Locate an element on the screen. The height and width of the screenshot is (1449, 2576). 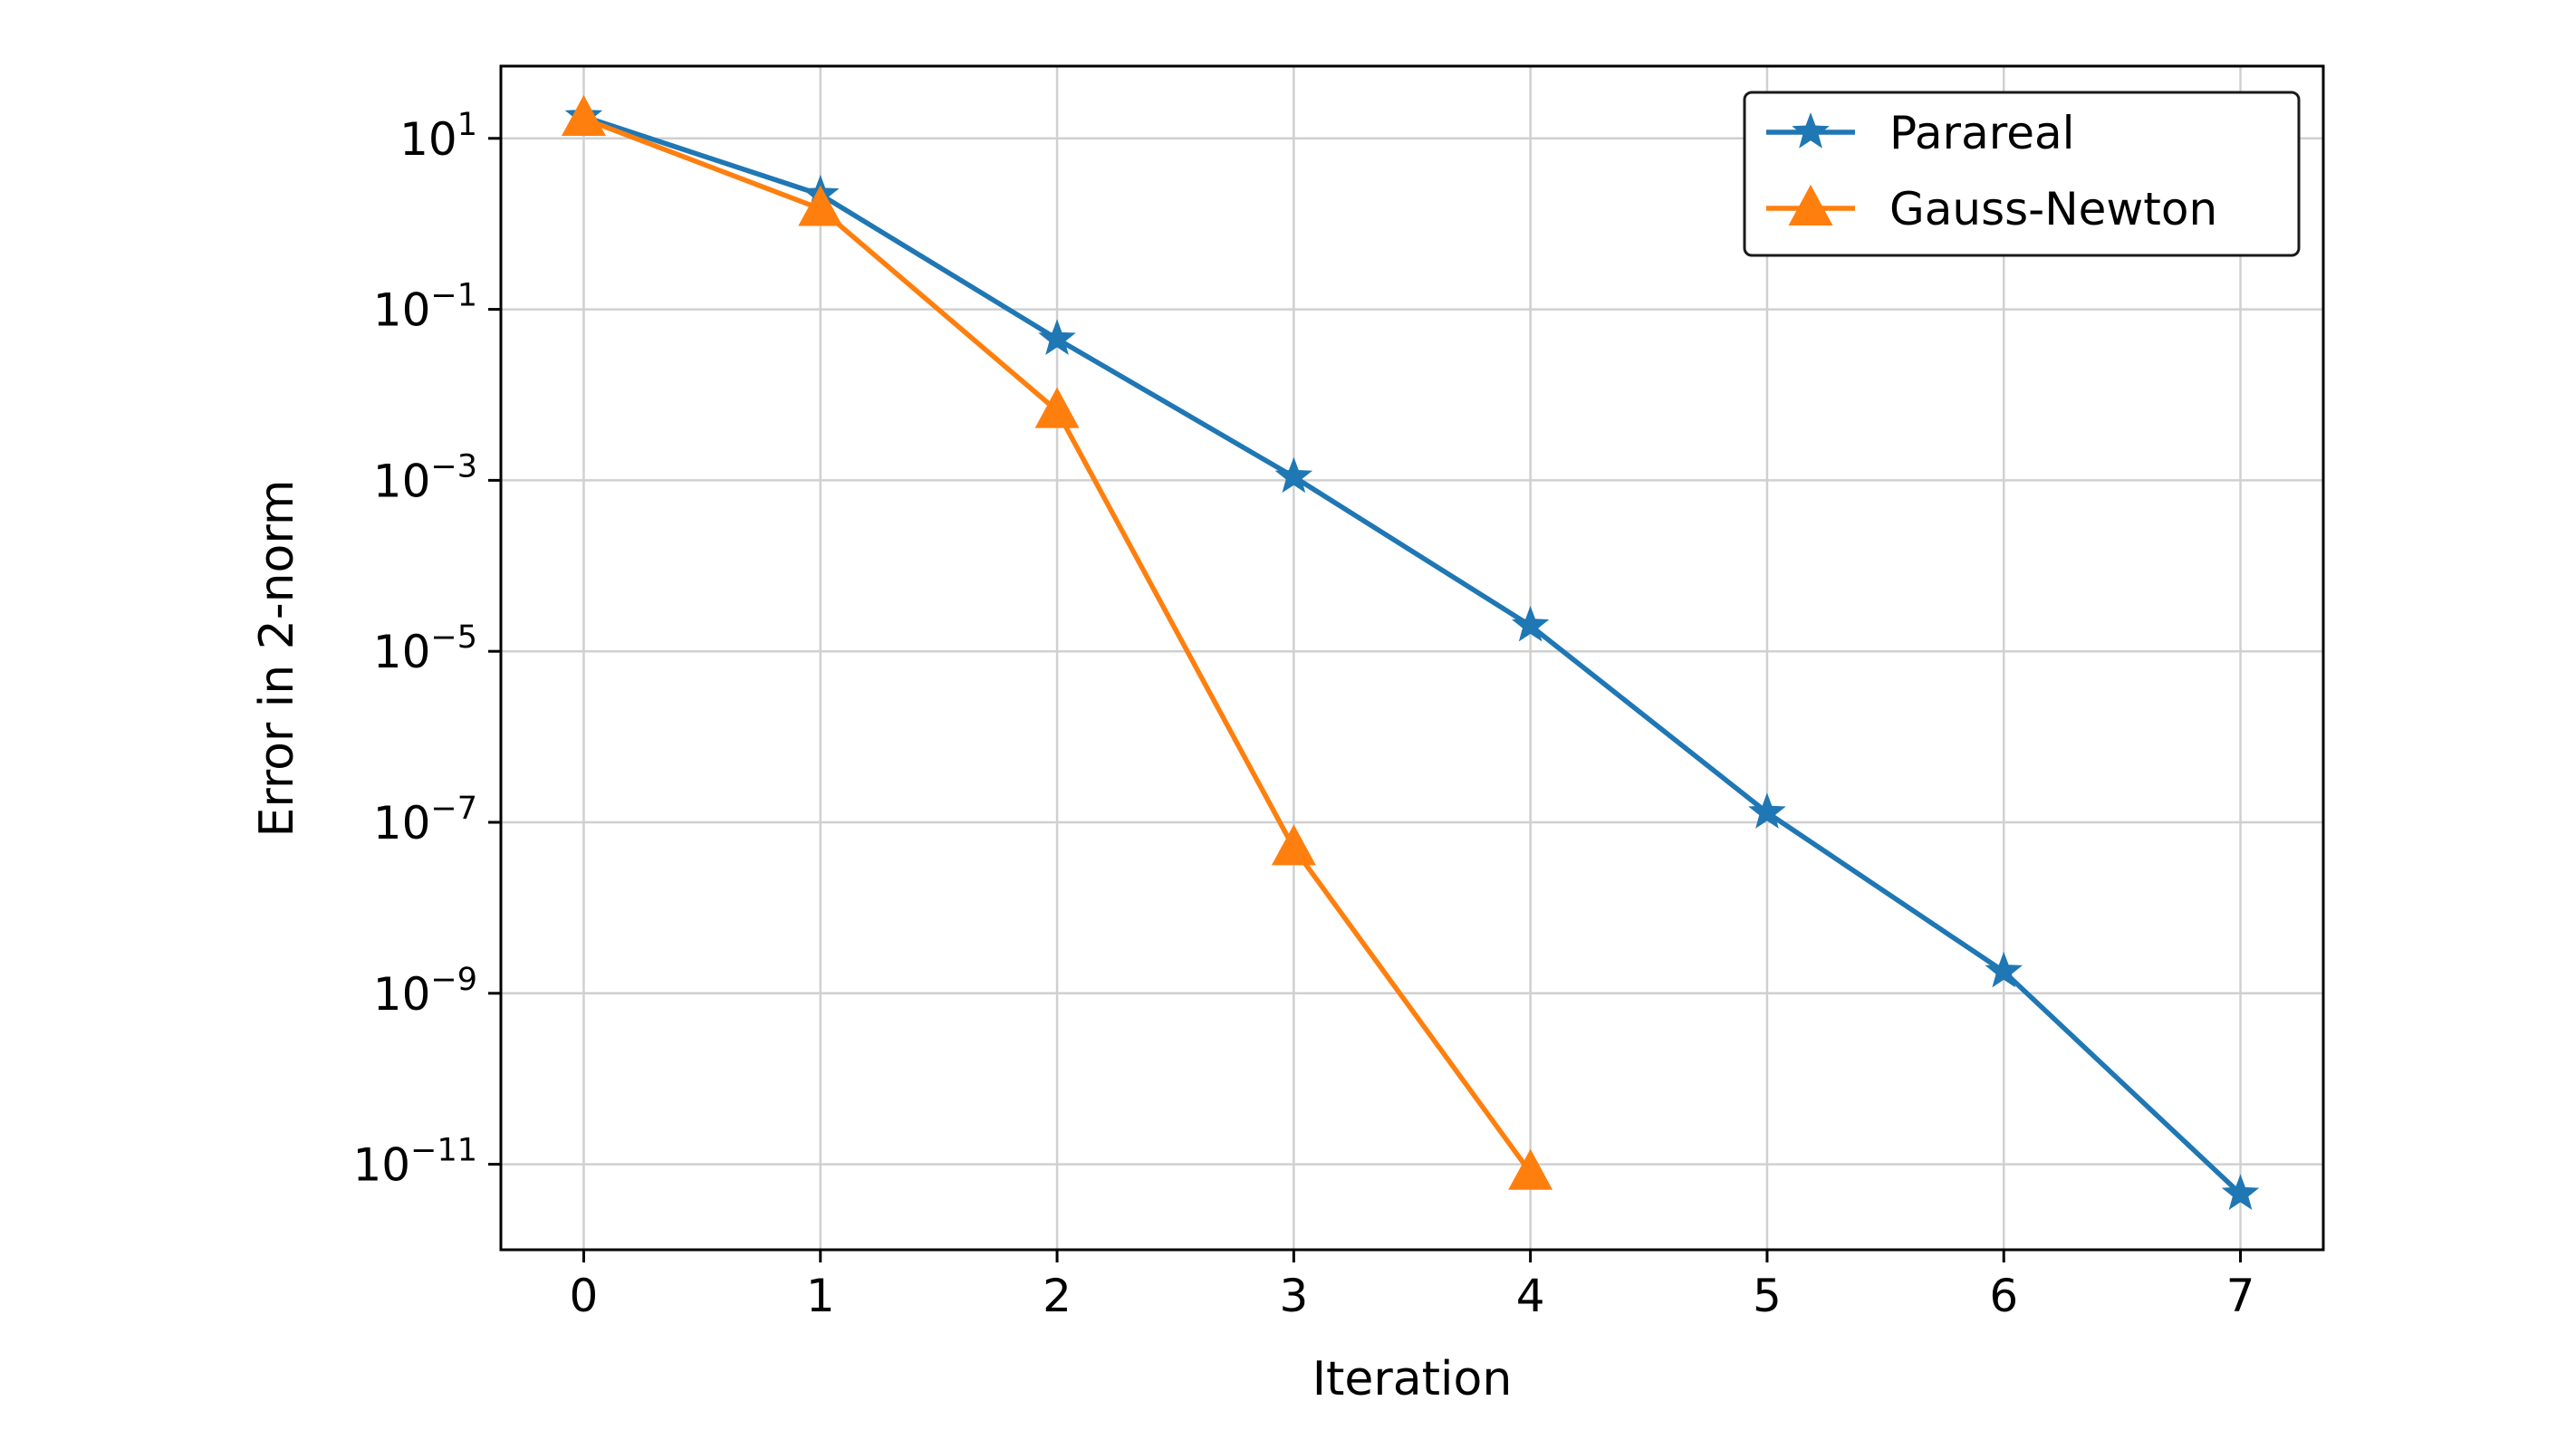
x-tick-label: 2 is located at coordinates (1057, 1296).